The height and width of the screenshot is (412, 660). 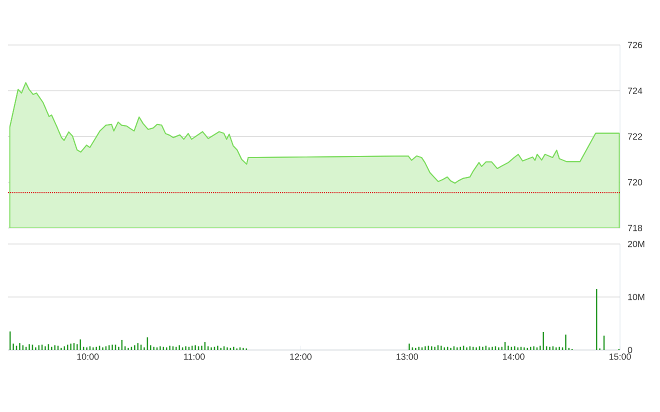 I want to click on x-tick-label: 13:00, so click(x=407, y=357).